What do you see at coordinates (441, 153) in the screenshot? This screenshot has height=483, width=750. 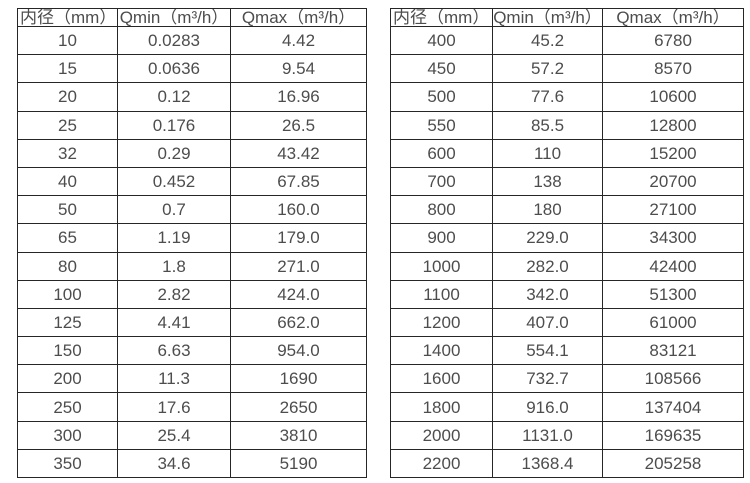 I see `cell: 600` at bounding box center [441, 153].